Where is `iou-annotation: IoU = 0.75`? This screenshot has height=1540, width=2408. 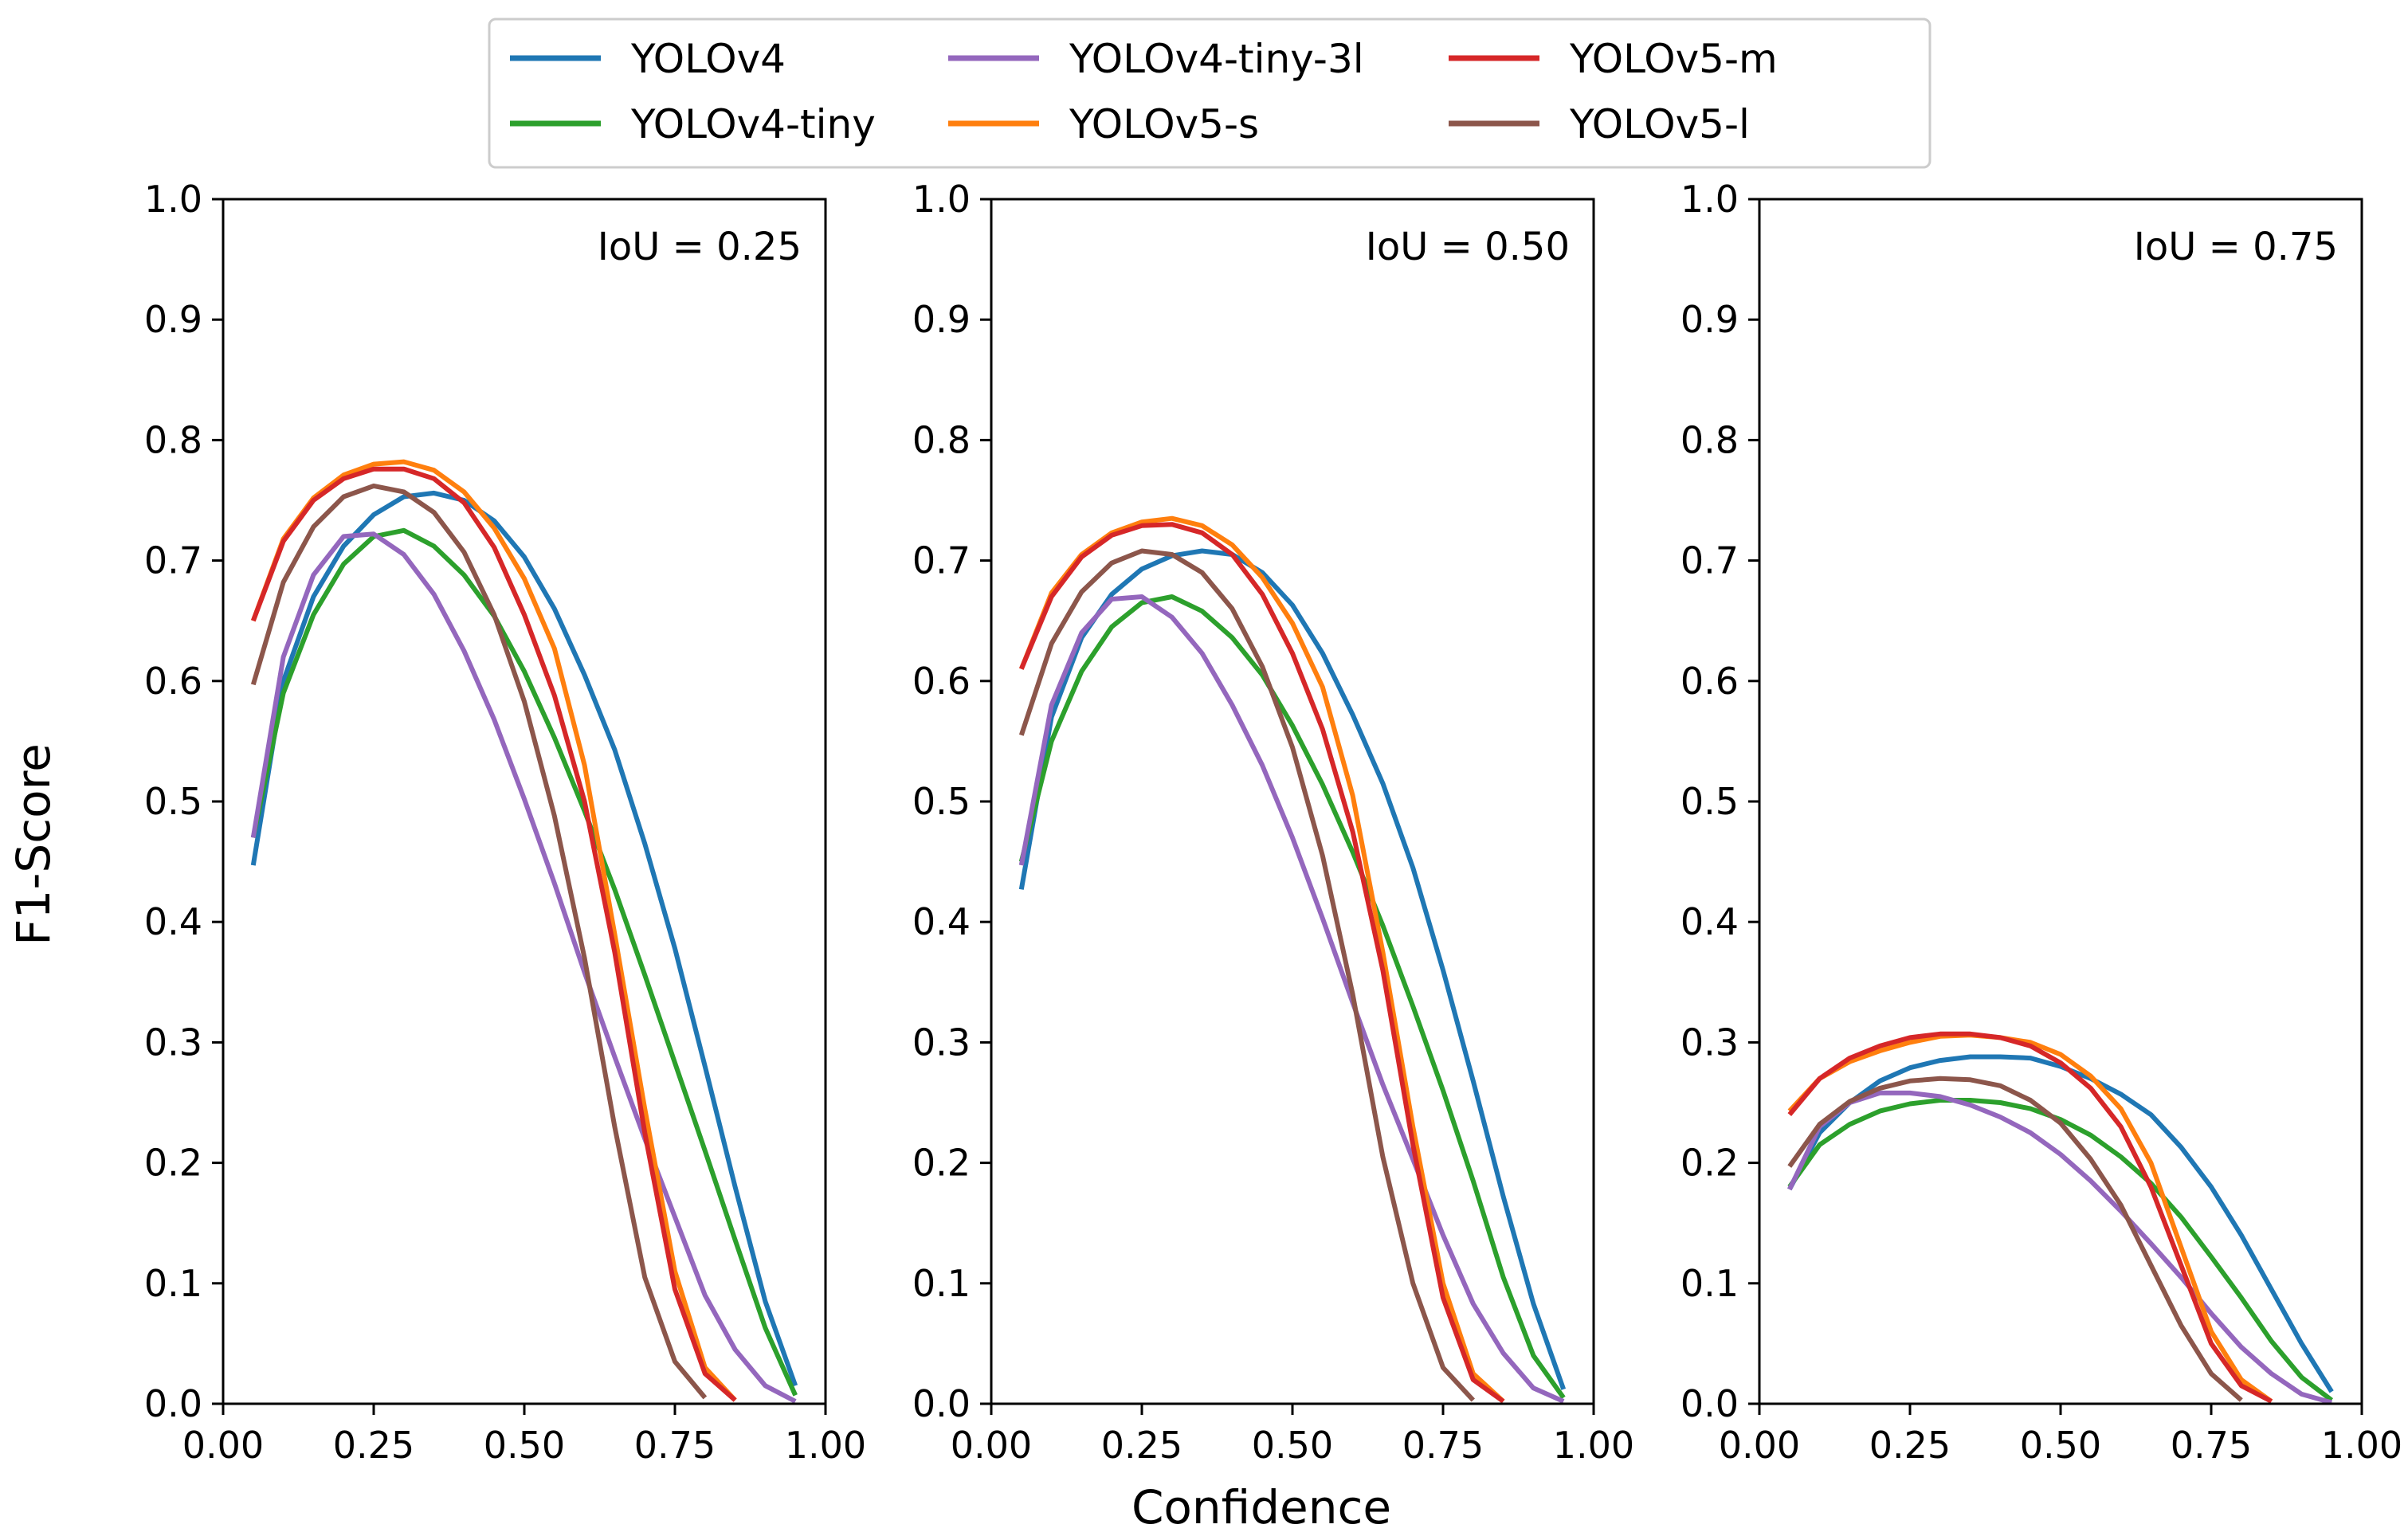 iou-annotation: IoU = 0.75 is located at coordinates (2236, 247).